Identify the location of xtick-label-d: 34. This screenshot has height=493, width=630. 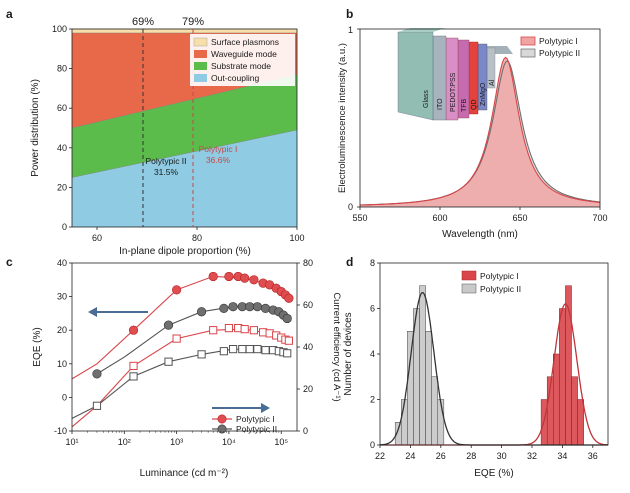
(562, 456).